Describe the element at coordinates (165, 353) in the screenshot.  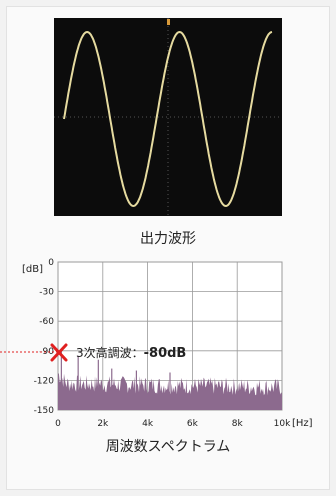
I see `harmonic-value: -80dB` at that location.